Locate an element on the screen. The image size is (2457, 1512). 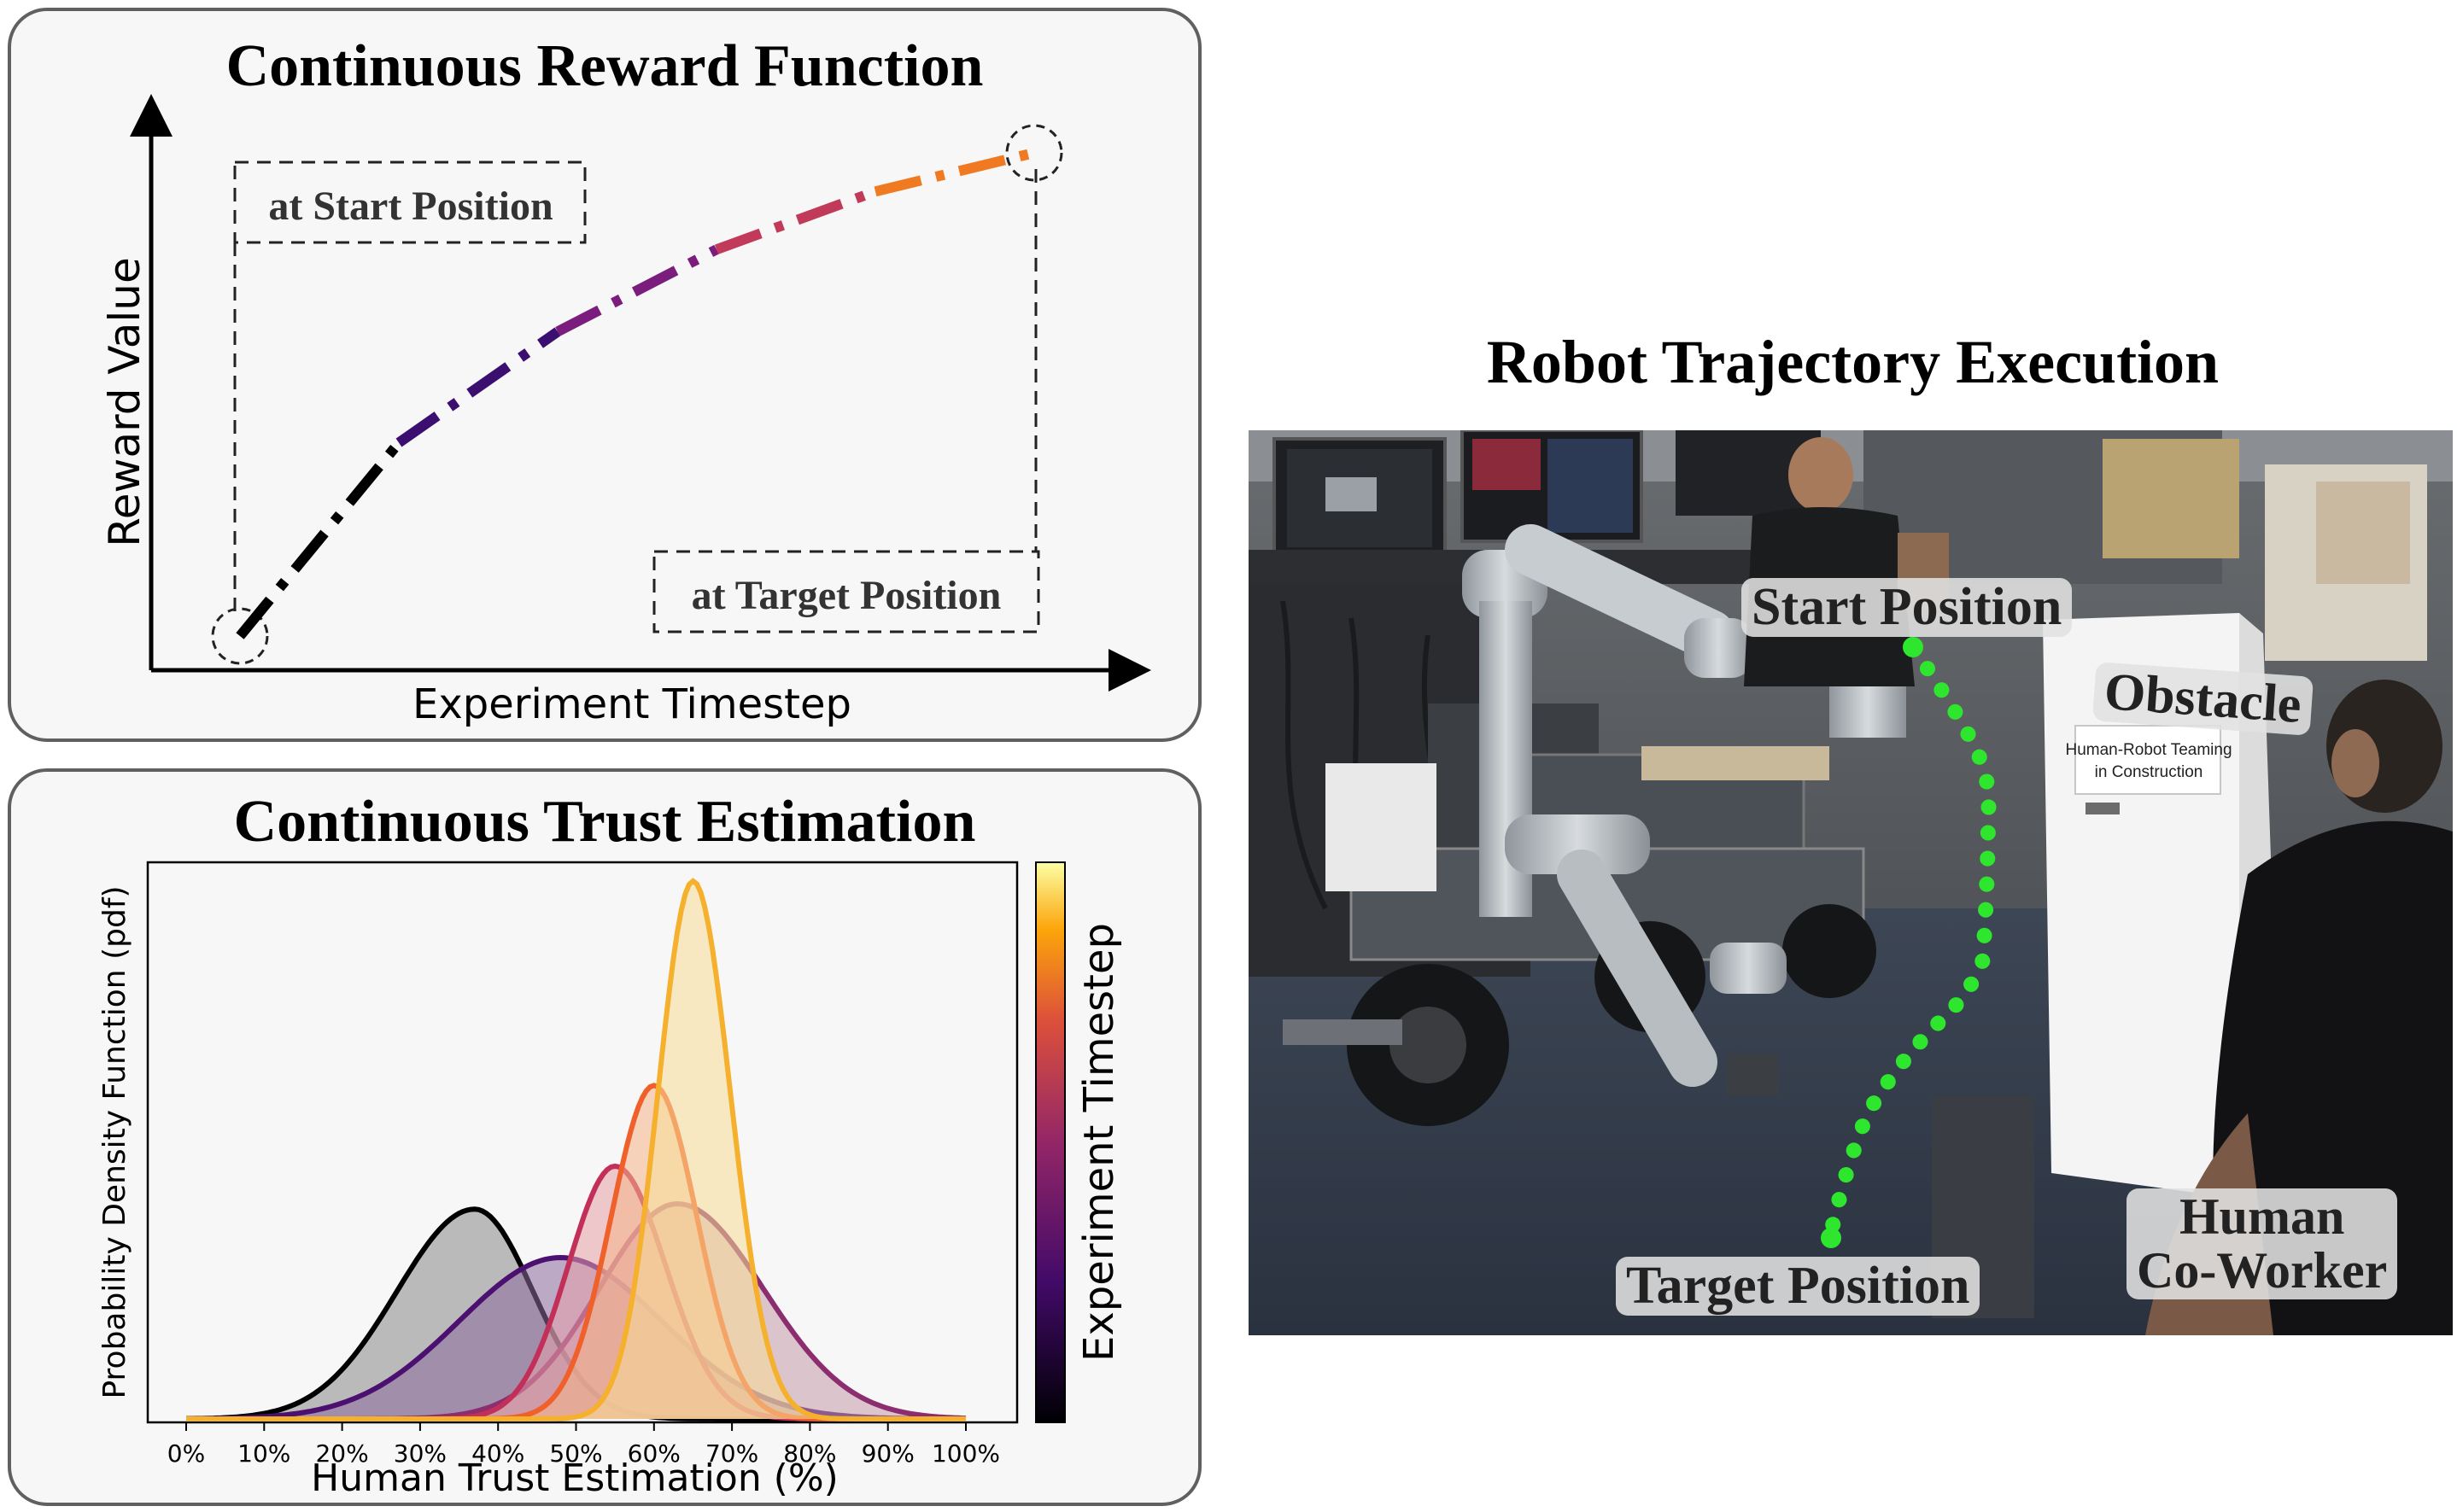
x-tick-label: 60% is located at coordinates (654, 1453).